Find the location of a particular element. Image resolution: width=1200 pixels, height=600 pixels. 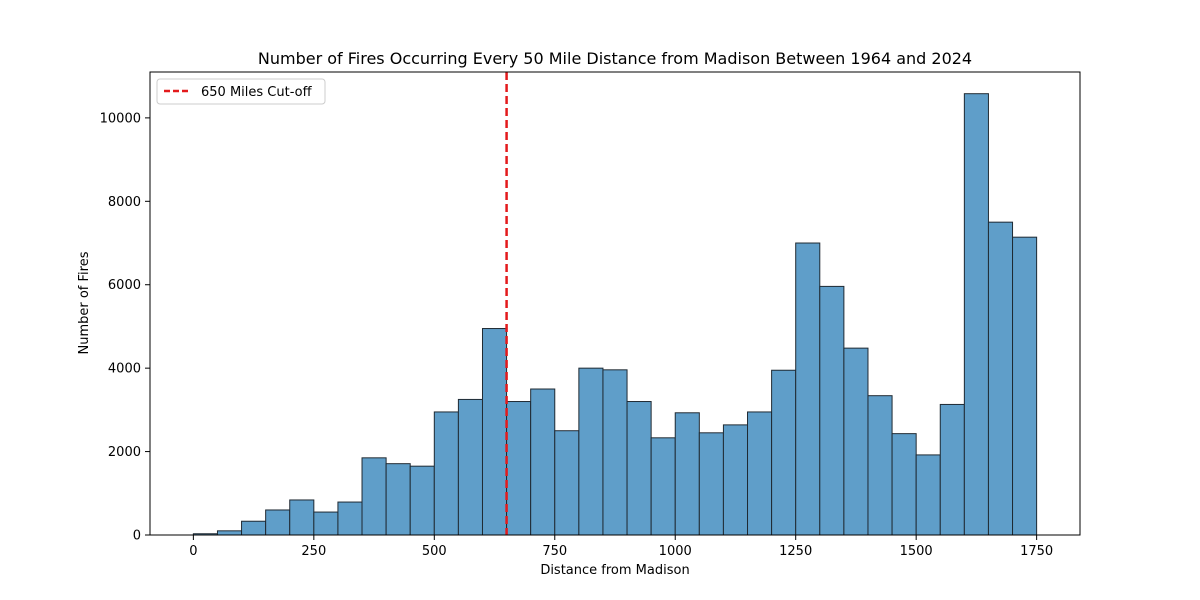

x-axis-ticks: 0 250 500 750 1000 1250 1500 1750 is located at coordinates (621, 547).